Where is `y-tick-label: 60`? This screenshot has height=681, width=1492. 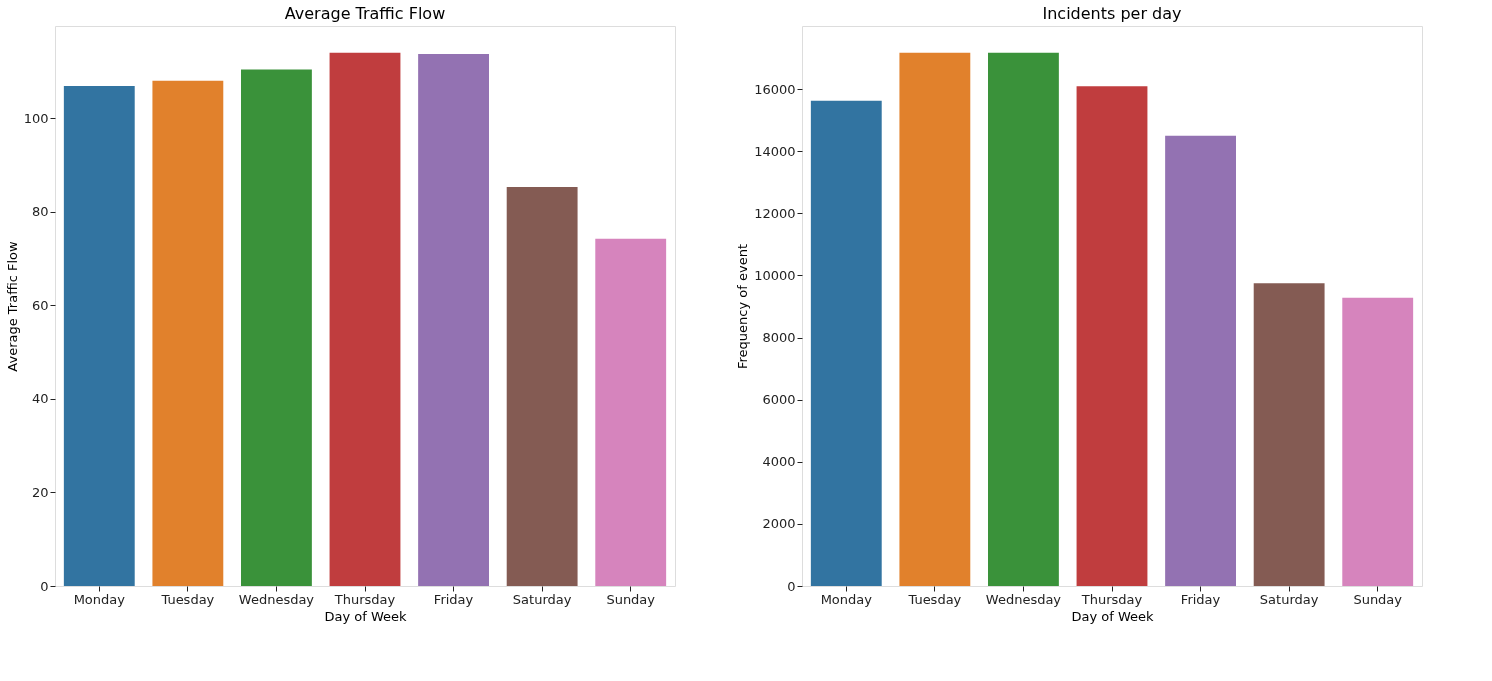 y-tick-label: 60 is located at coordinates (40, 305).